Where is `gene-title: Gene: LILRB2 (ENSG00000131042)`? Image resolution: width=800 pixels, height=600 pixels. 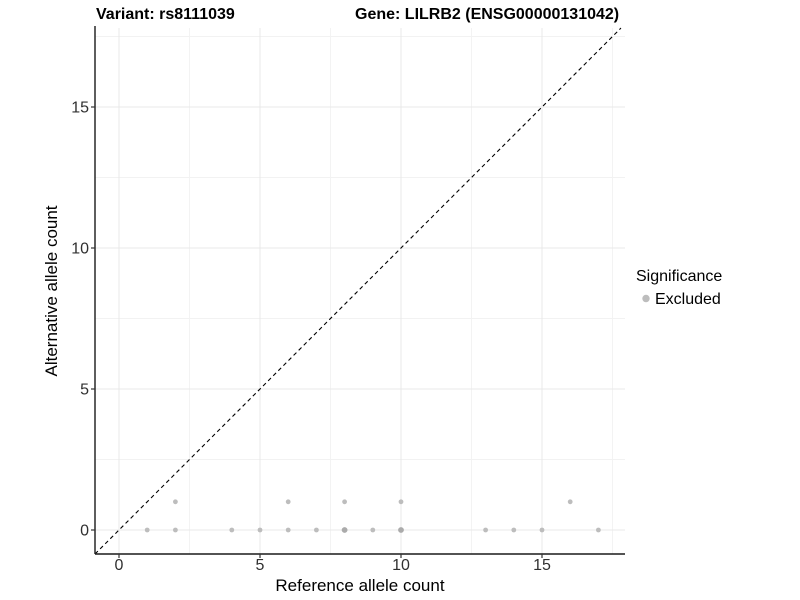
gene-title: Gene: LILRB2 (ENSG00000131042) is located at coordinates (487, 14).